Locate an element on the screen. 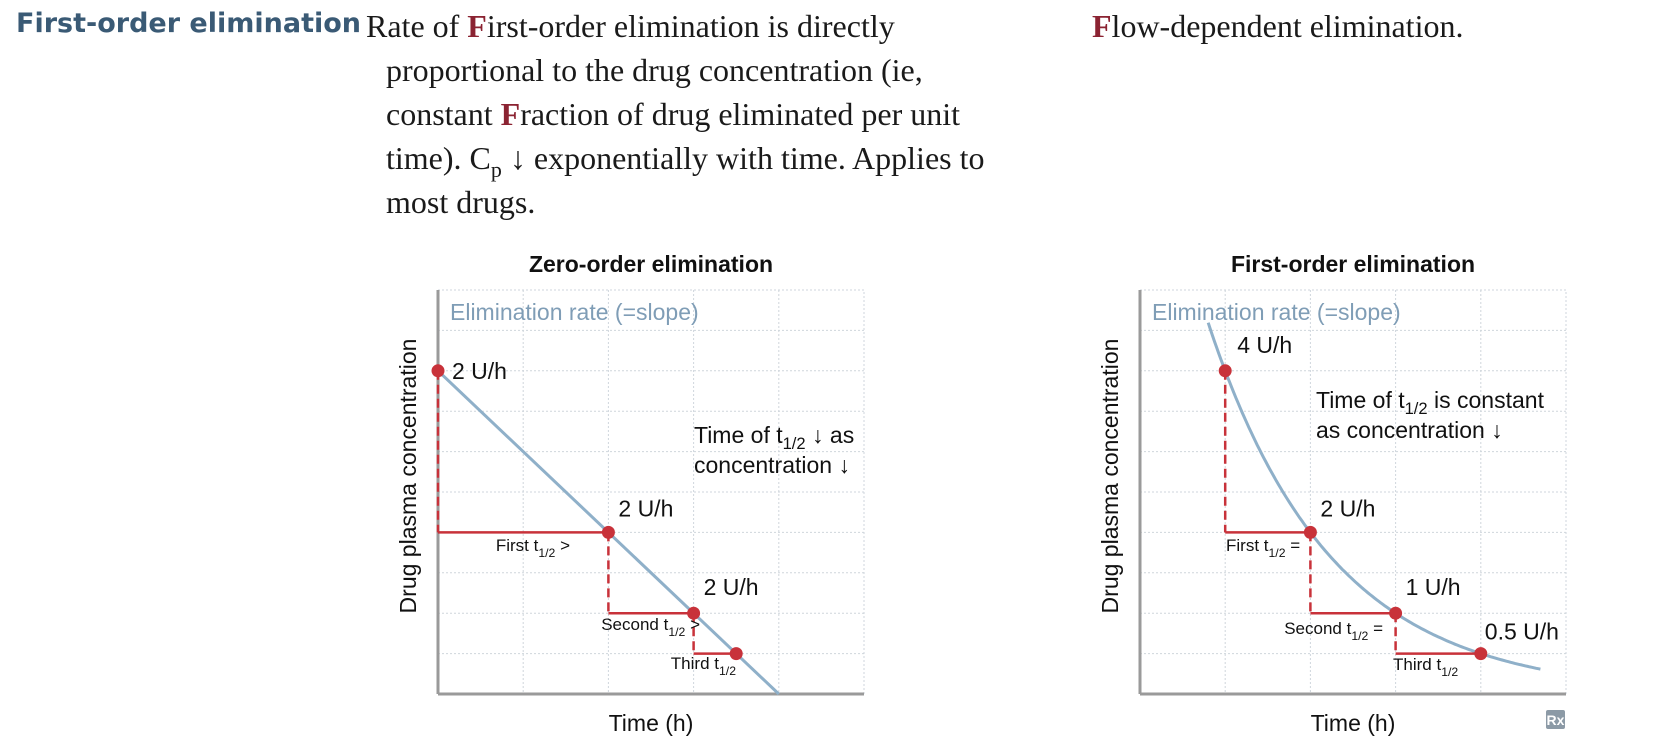 This screenshot has width=1668, height=756. rx-logo-icon: Rx is located at coordinates (1555, 719).